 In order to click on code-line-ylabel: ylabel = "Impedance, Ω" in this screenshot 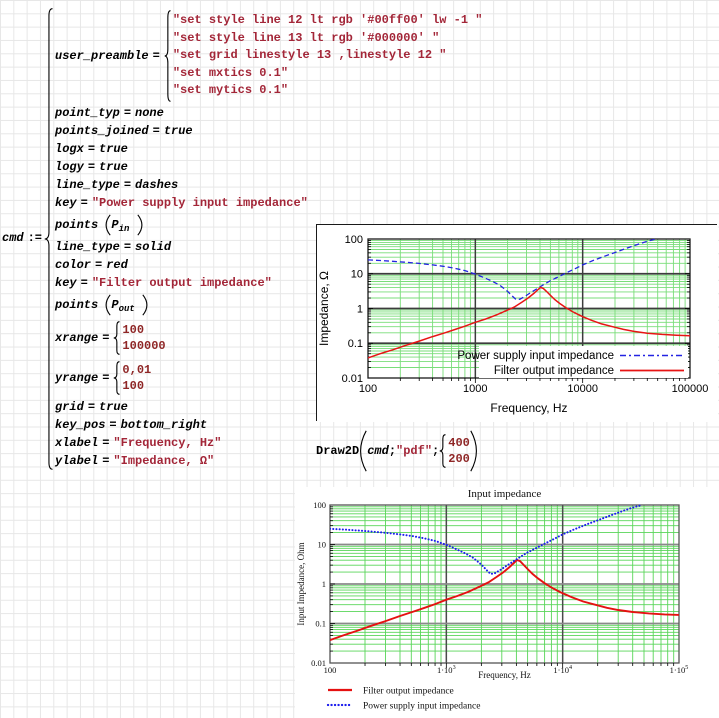, I will do `click(268, 461)`.